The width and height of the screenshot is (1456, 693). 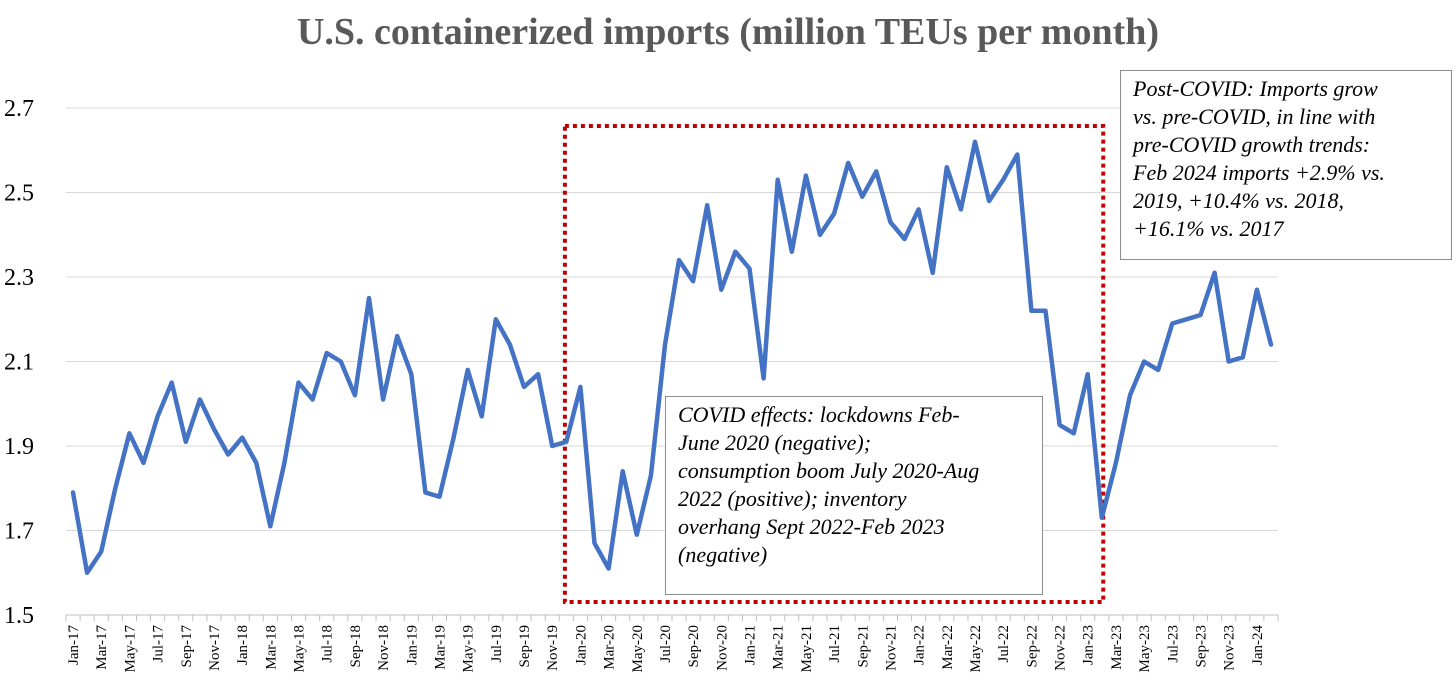 I want to click on x-tick-label: Nov-19, so click(x=553, y=648).